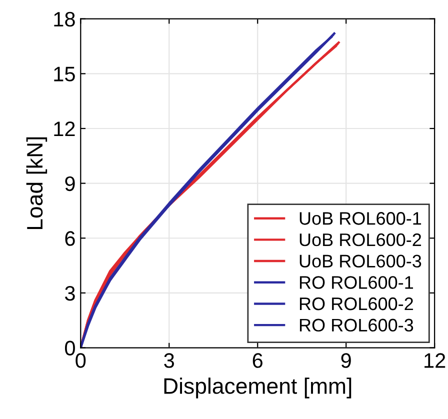 The width and height of the screenshot is (448, 419). I want to click on y-axis-title: Load [kN], so click(37, 183).